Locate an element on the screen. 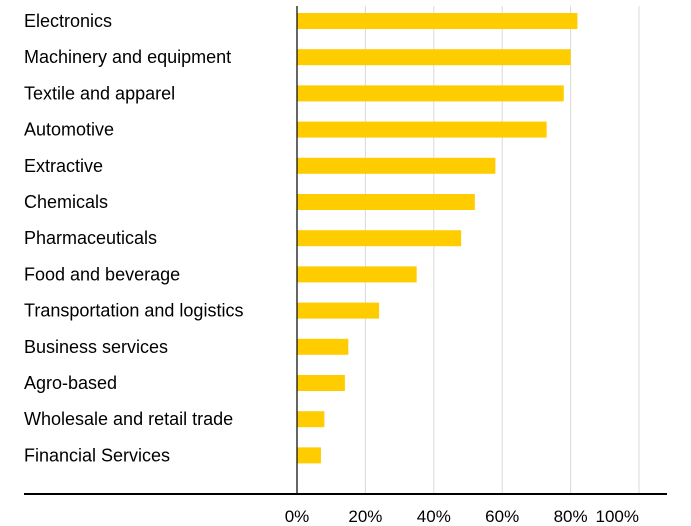 Image resolution: width=691 pixels, height=526 pixels. category-label-13: Financial Services is located at coordinates (97, 455).